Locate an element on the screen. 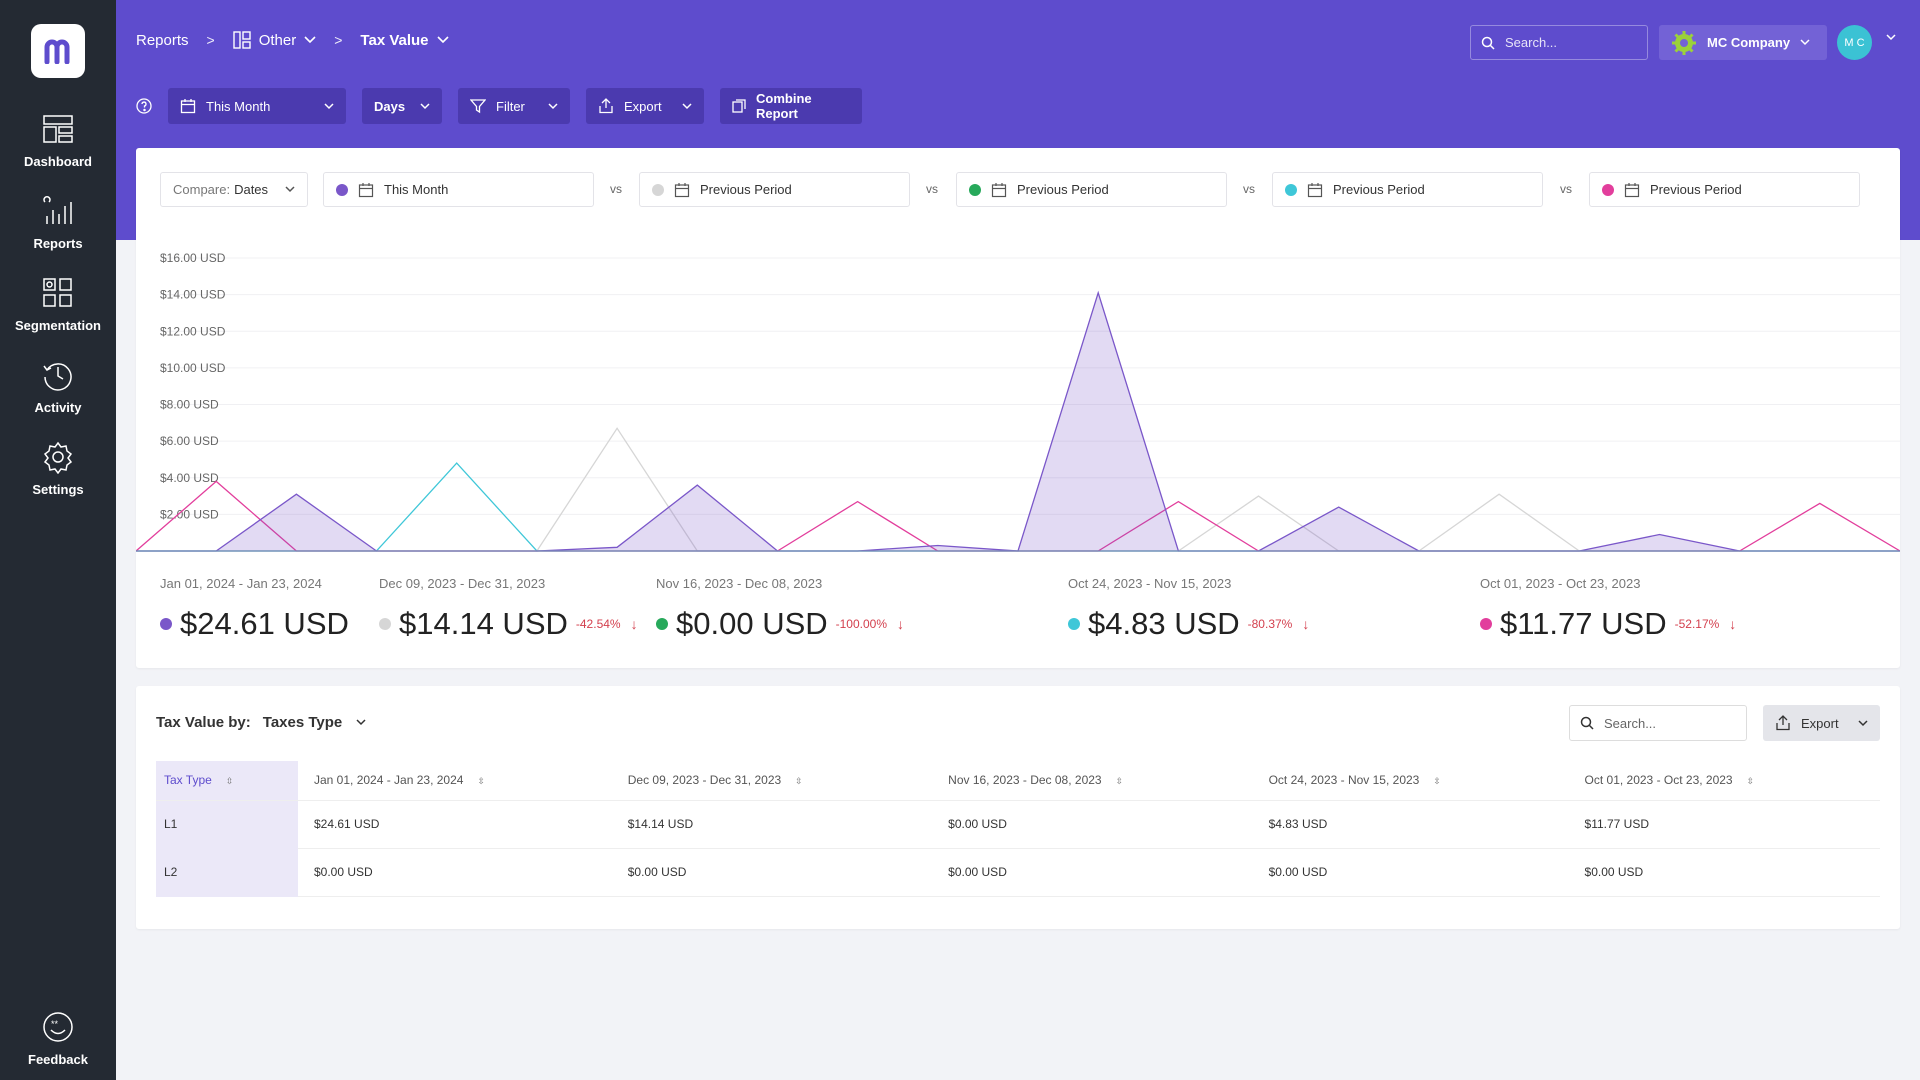 Image resolution: width=1920 pixels, height=1080 pixels. sidebar-item-reports: Reports is located at coordinates (58, 232).